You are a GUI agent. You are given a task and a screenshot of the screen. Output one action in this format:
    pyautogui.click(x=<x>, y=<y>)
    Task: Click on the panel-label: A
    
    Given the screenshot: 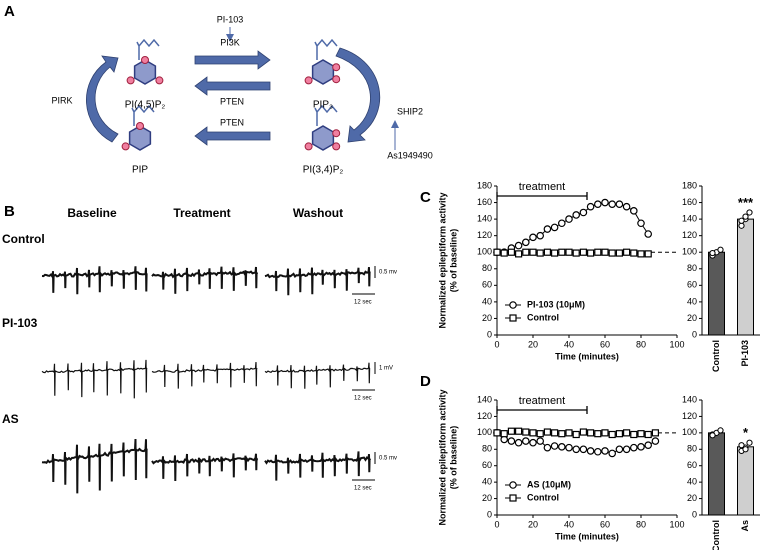 What is the action you would take?
    pyautogui.click(x=9, y=11)
    